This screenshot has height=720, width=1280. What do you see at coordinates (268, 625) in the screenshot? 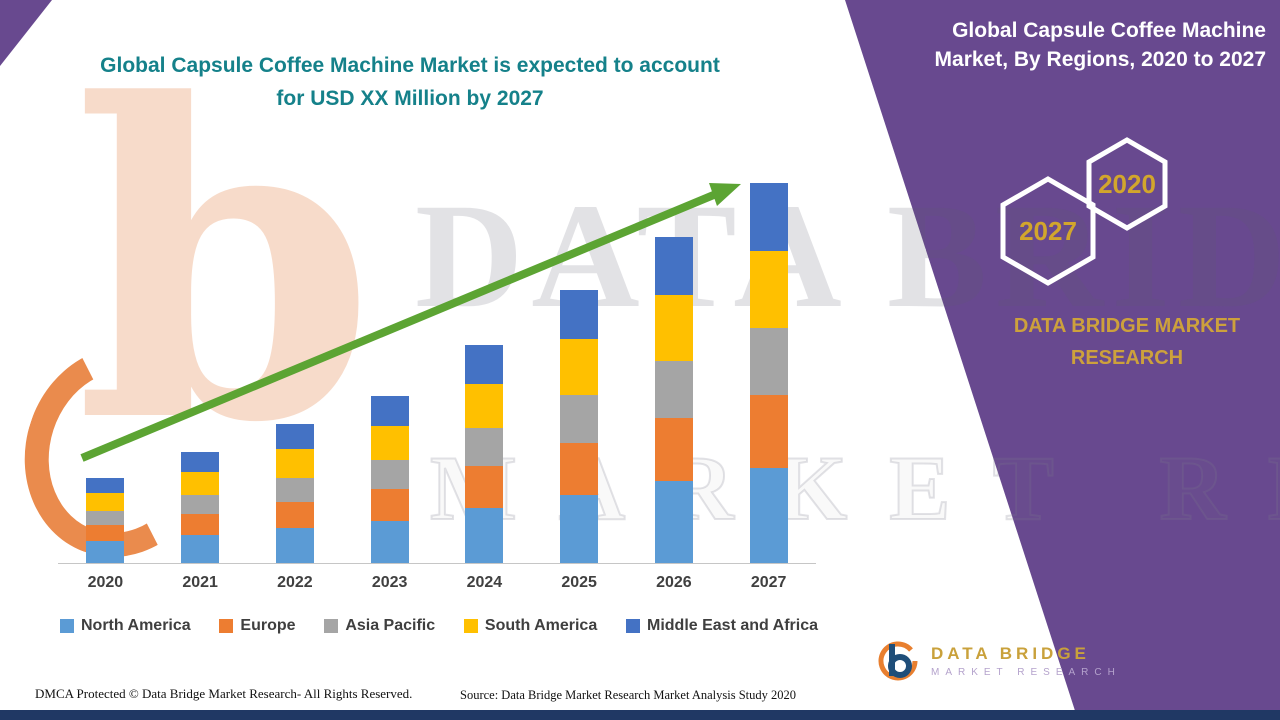
I see `legend-label: Europe` at bounding box center [268, 625].